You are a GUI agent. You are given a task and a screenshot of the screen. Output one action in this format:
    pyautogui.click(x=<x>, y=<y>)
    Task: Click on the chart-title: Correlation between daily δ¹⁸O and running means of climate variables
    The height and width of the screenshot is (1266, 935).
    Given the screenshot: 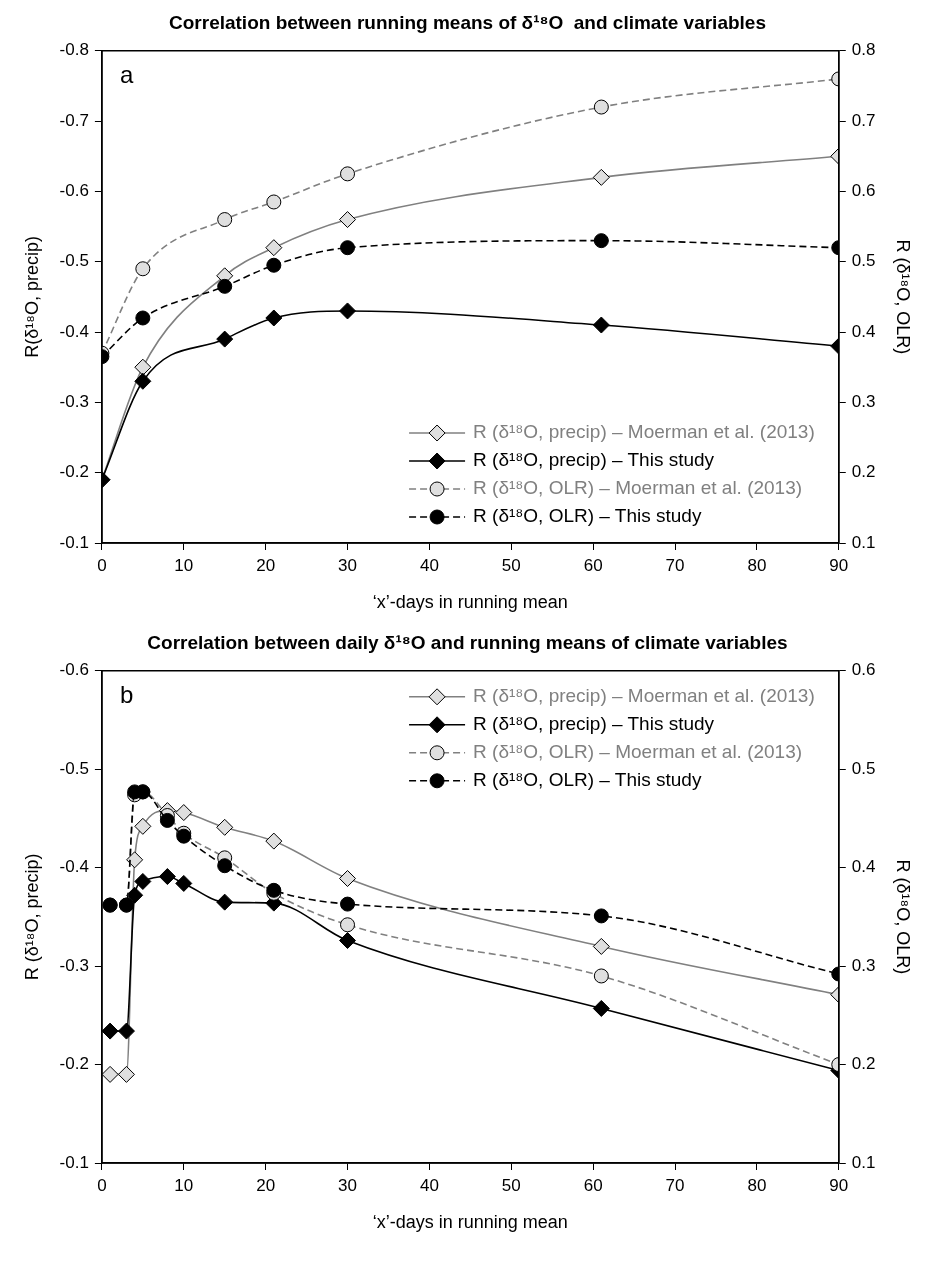 What is the action you would take?
    pyautogui.click(x=467, y=642)
    